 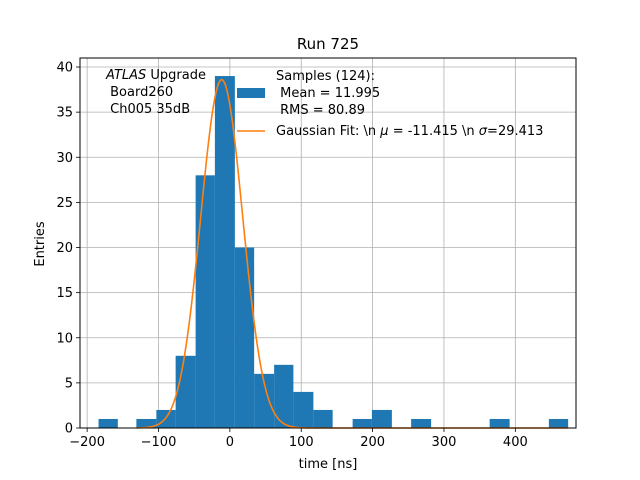 What do you see at coordinates (64, 338) in the screenshot?
I see `y-tick-label: 10` at bounding box center [64, 338].